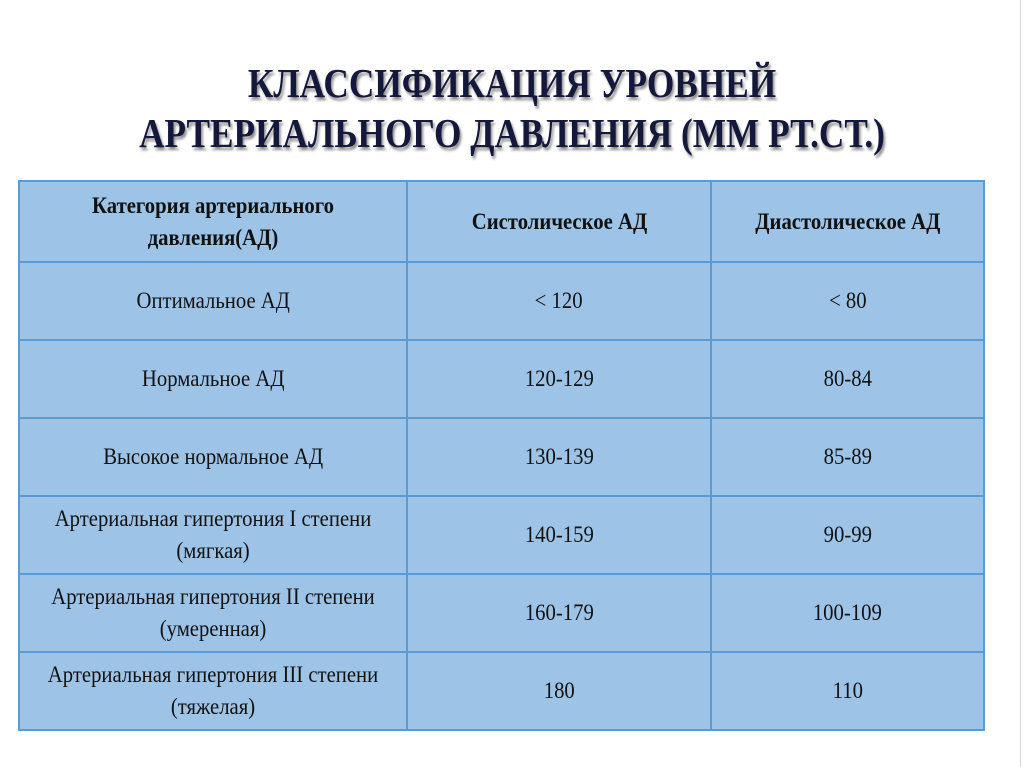 The image size is (1024, 767). I want to click on title-line-1: КЛАССИФИКАЦИЯ УРОВНЕЙ, so click(512, 83).